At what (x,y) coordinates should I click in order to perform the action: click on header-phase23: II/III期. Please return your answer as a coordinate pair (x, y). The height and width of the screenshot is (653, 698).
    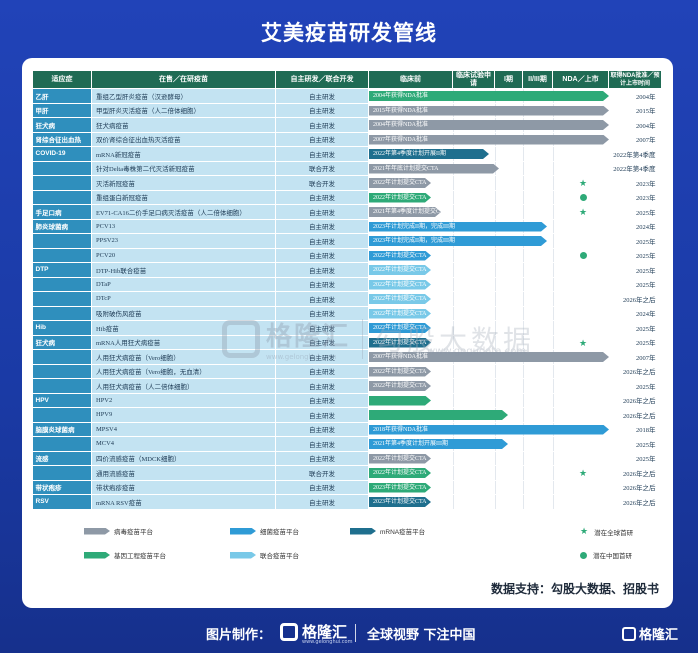
    Looking at the image, I should click on (538, 79).